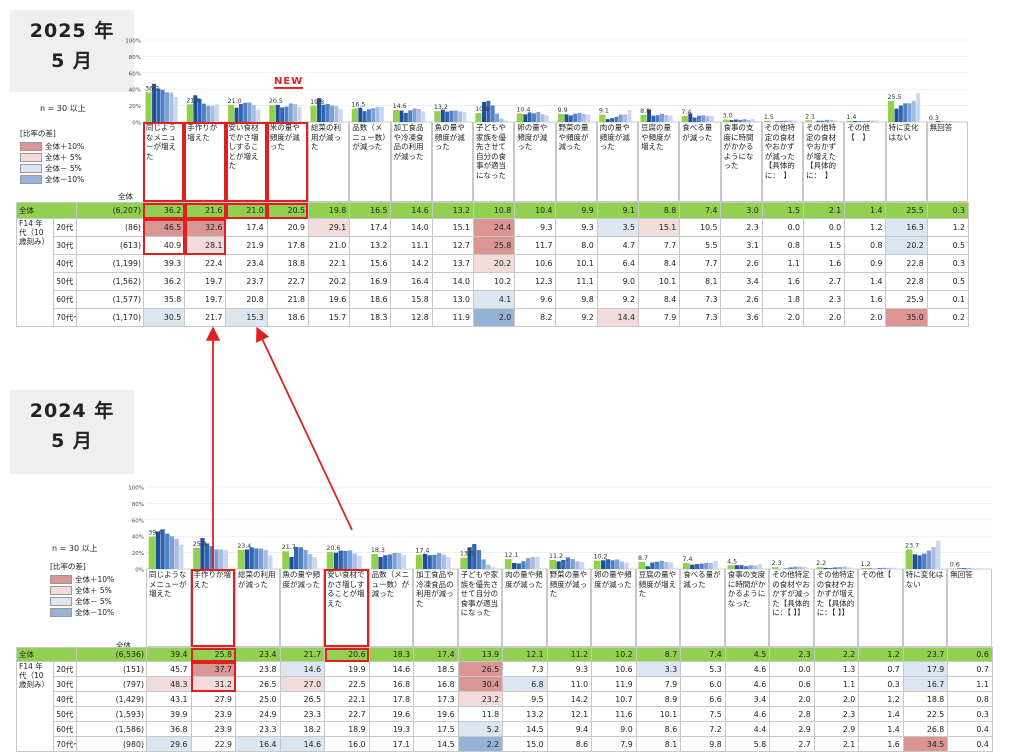 The width and height of the screenshot is (1025, 752). What do you see at coordinates (436, 699) in the screenshot?
I see `table-cell: 17.3` at bounding box center [436, 699].